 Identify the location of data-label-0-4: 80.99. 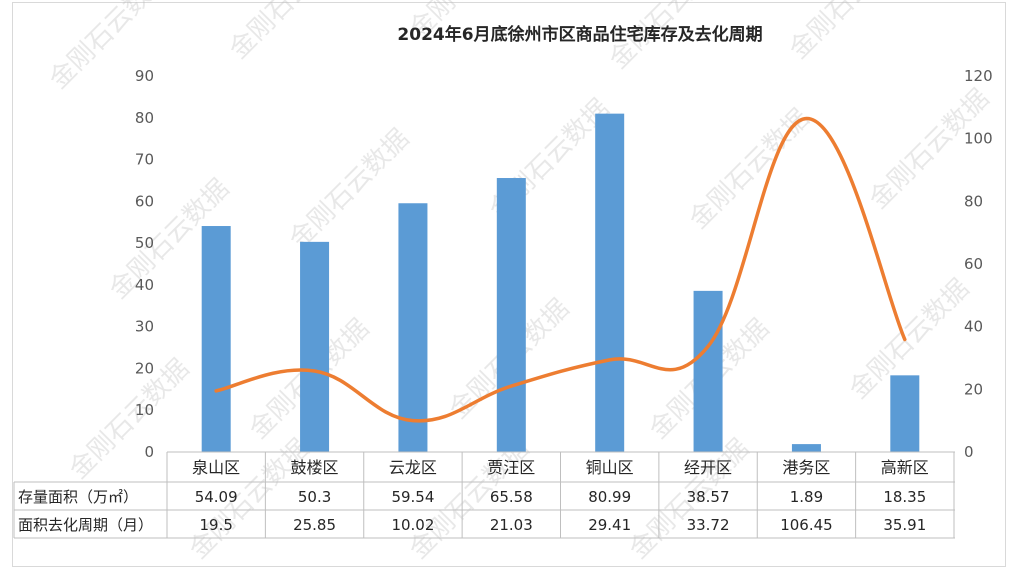
(609, 497).